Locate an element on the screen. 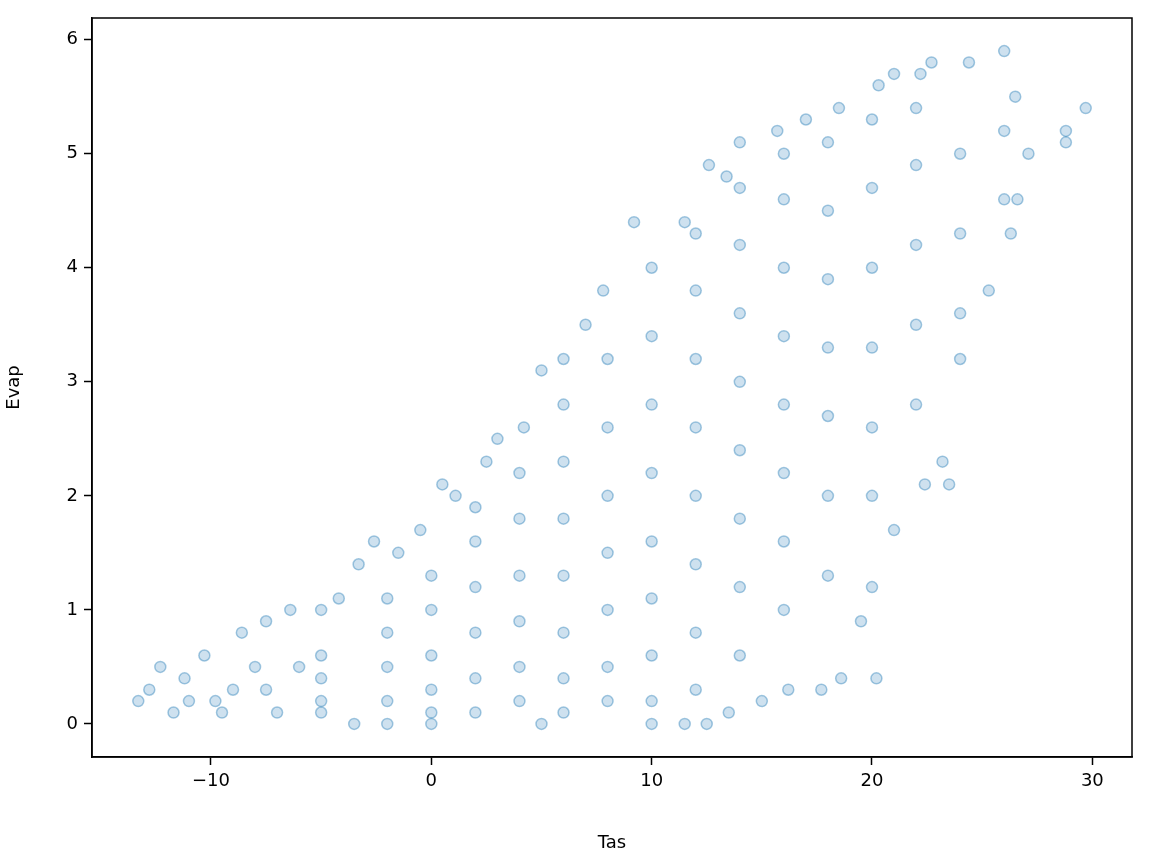  y-tick-label: 2 is located at coordinates (72, 494).